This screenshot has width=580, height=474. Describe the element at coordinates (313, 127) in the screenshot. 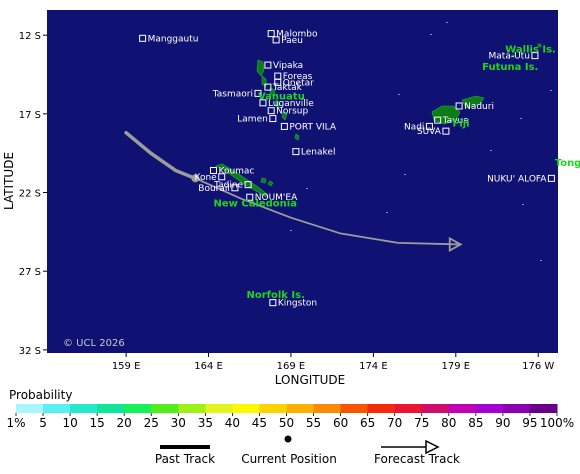

I see `town-label: PORT VILA` at that location.